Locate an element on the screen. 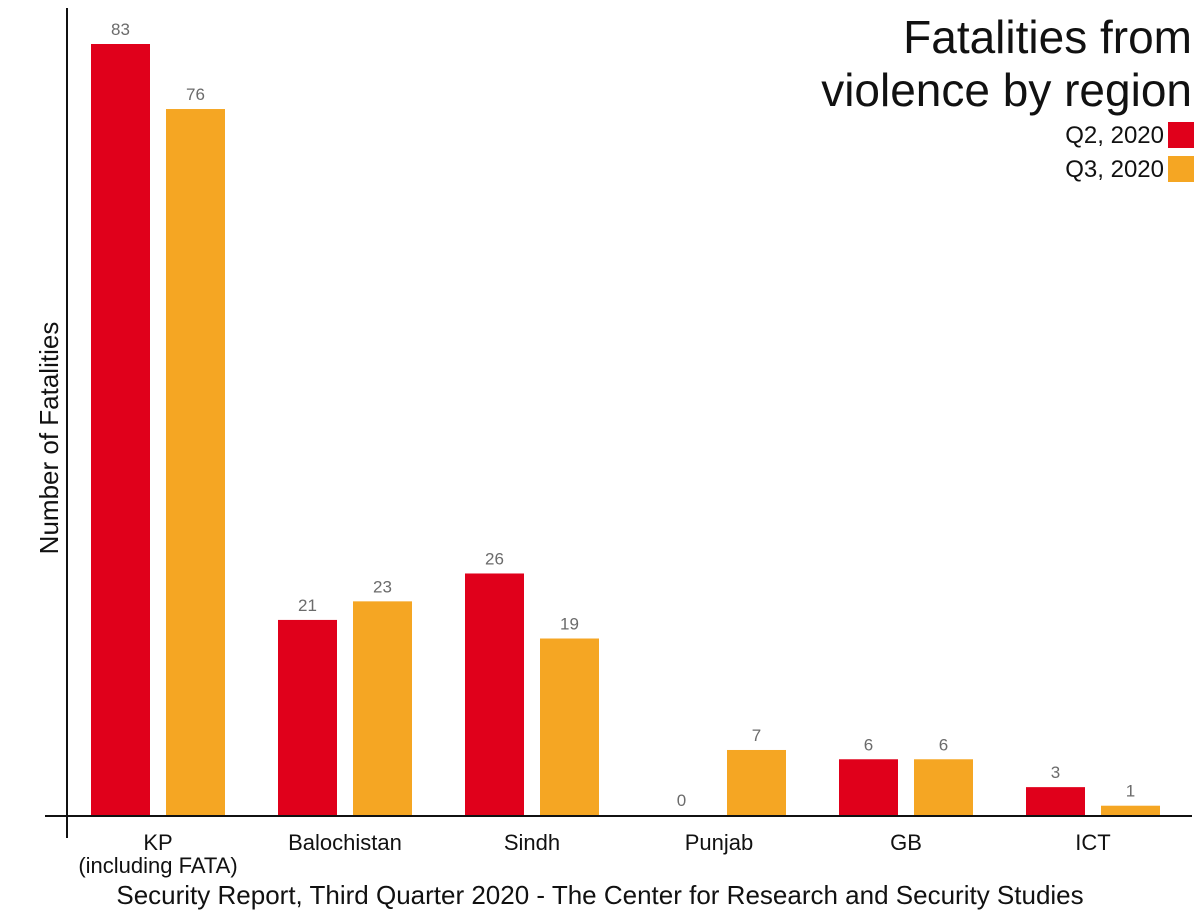  value-label-0-series-1: 76 is located at coordinates (195, 94).